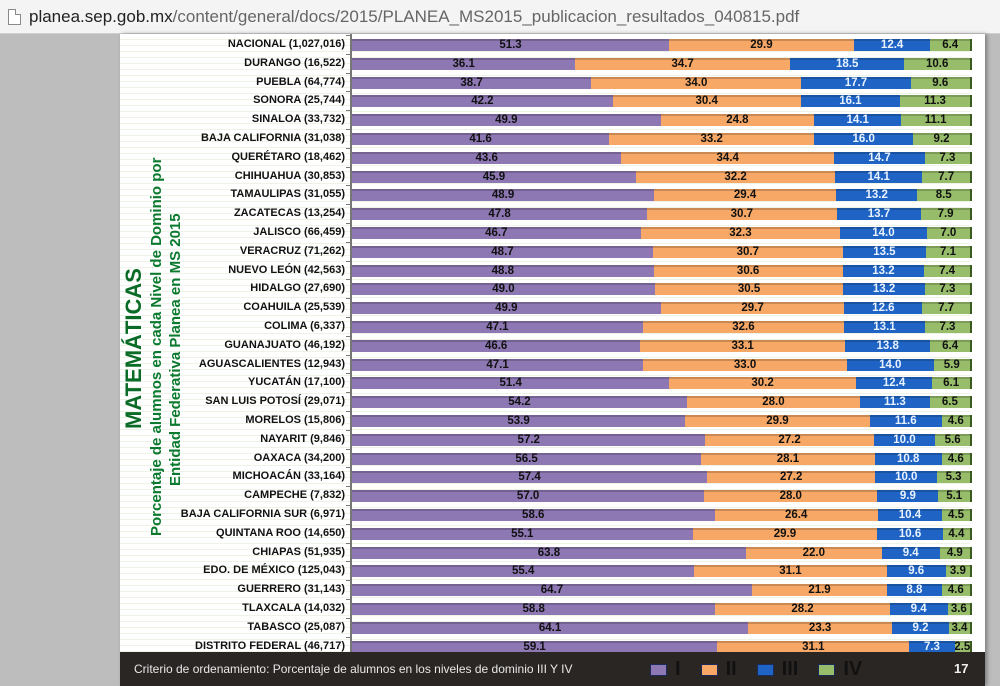  Describe the element at coordinates (289, 213) in the screenshot. I see `category-label: ZACATECAS (13,254)` at that location.